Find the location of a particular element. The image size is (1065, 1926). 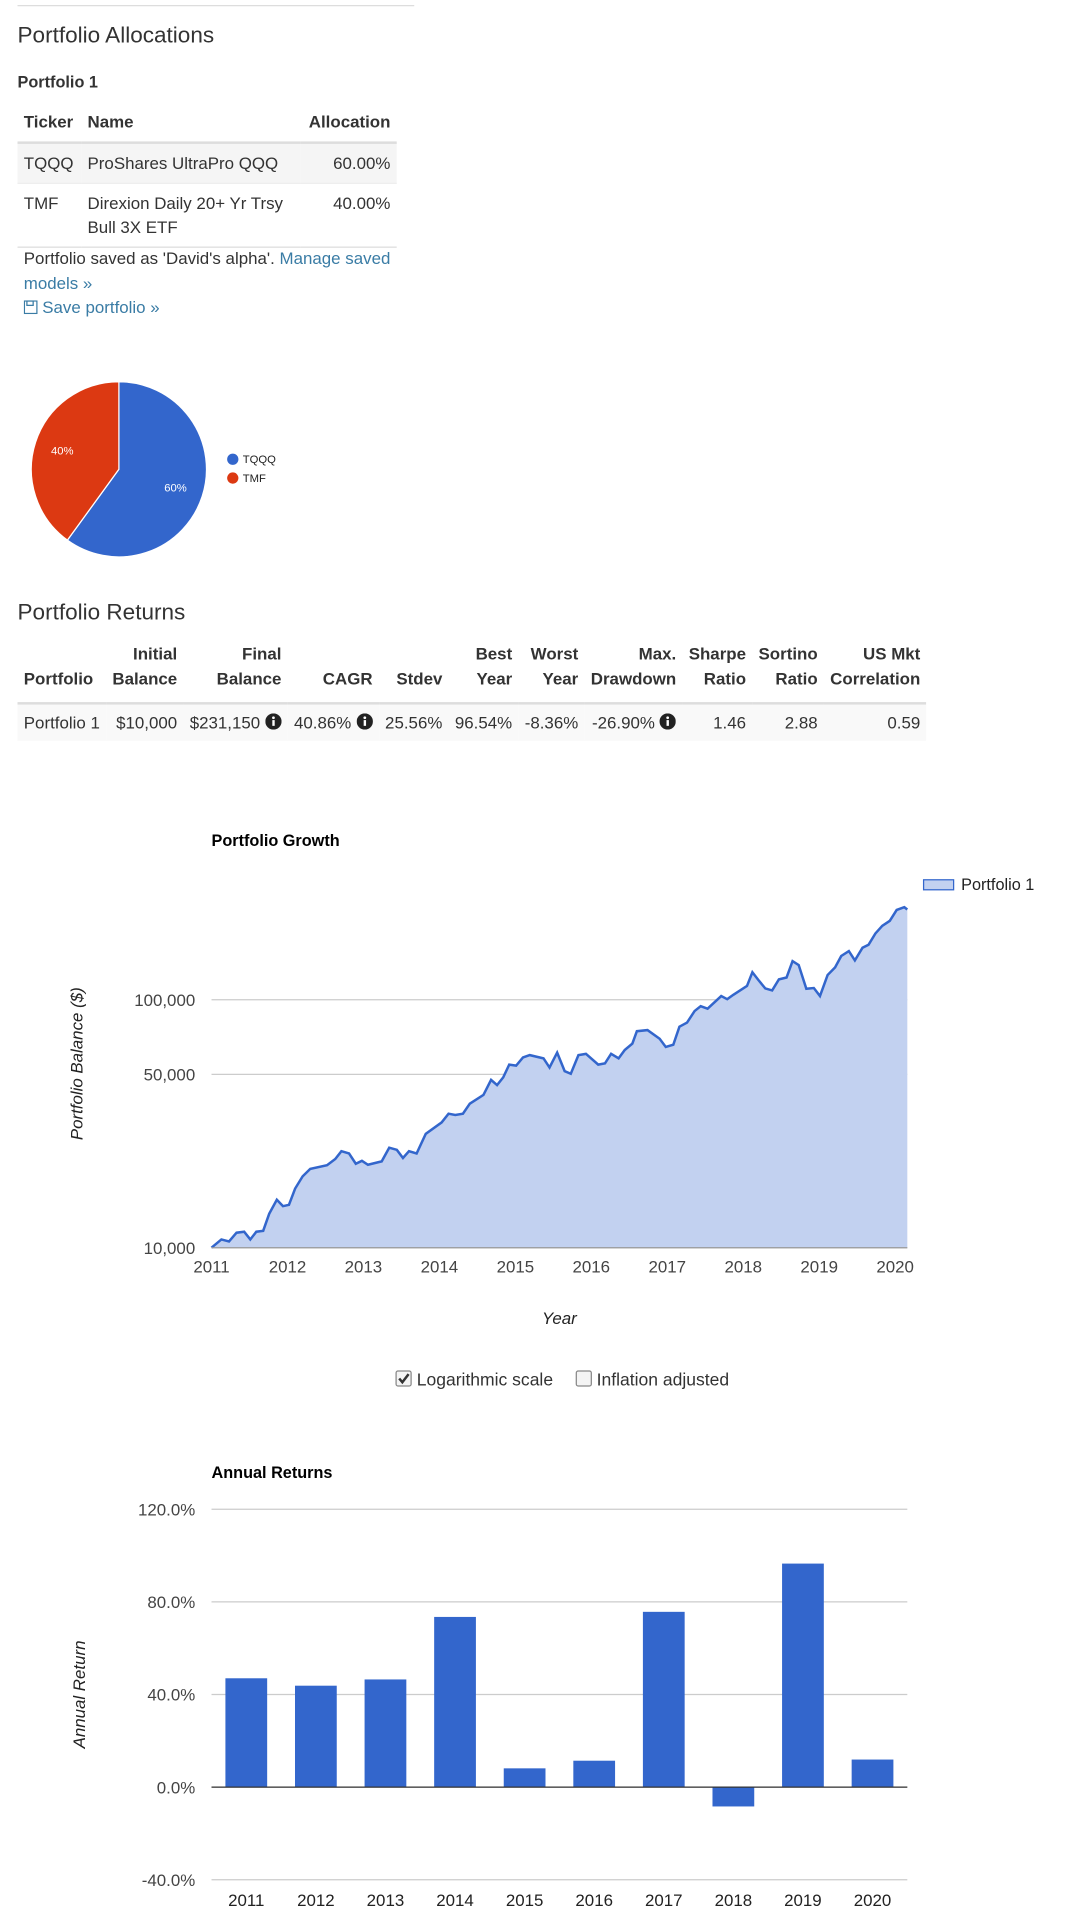

cell-text: 0.59 is located at coordinates (904, 723).